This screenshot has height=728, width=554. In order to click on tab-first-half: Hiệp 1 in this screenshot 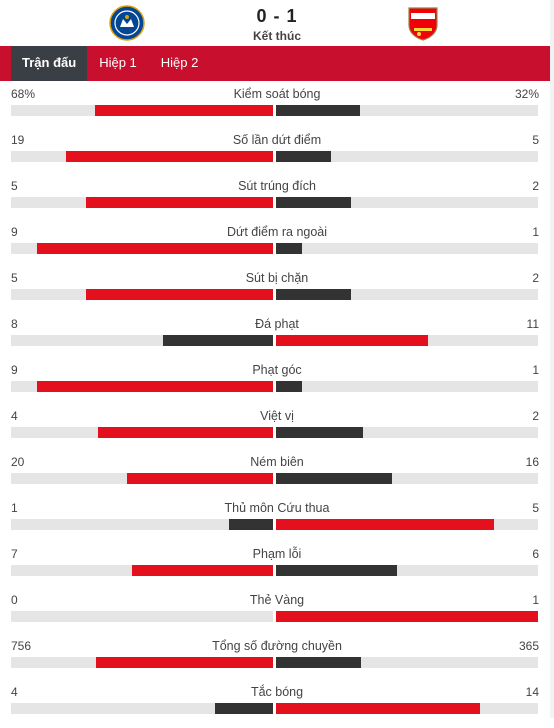, I will do `click(118, 62)`.